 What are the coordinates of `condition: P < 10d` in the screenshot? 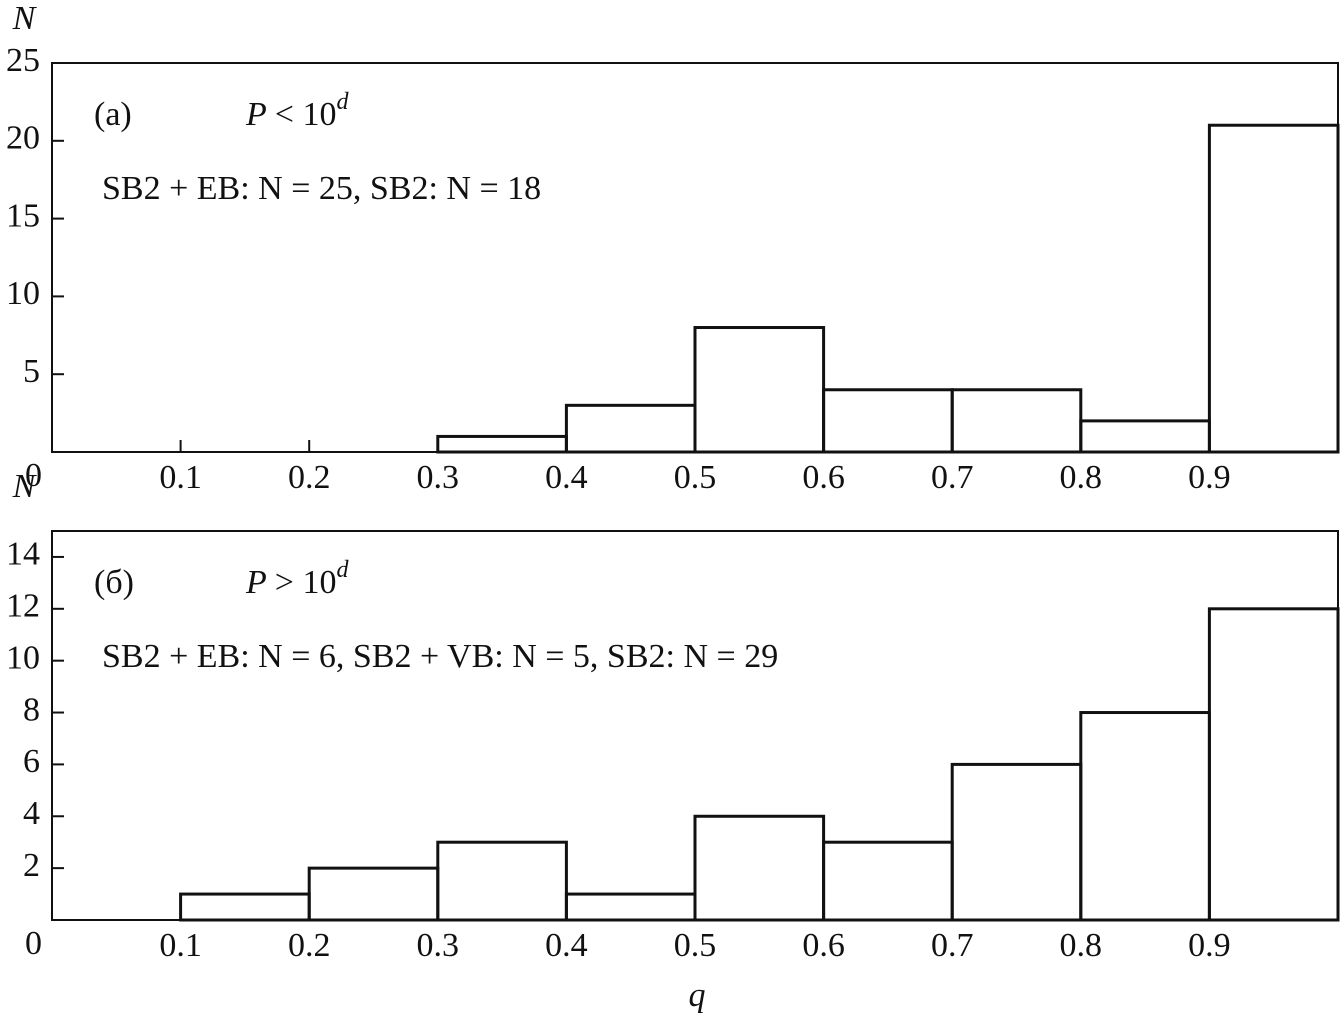 It's located at (297, 111).